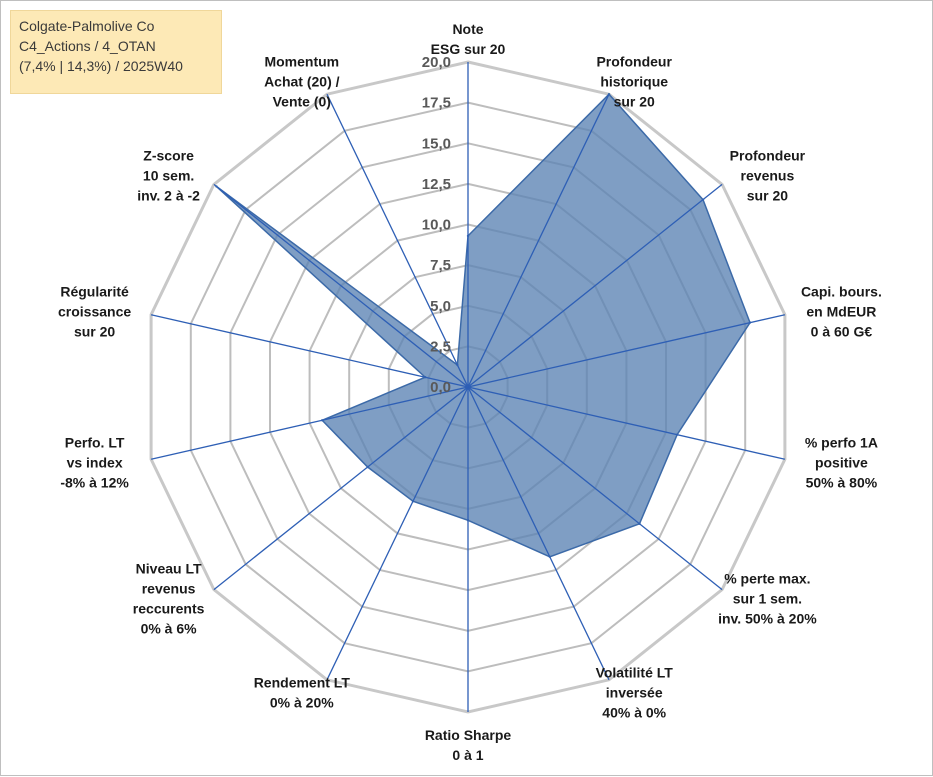 The height and width of the screenshot is (777, 933). I want to click on axis-label-line: croissance, so click(94, 312).